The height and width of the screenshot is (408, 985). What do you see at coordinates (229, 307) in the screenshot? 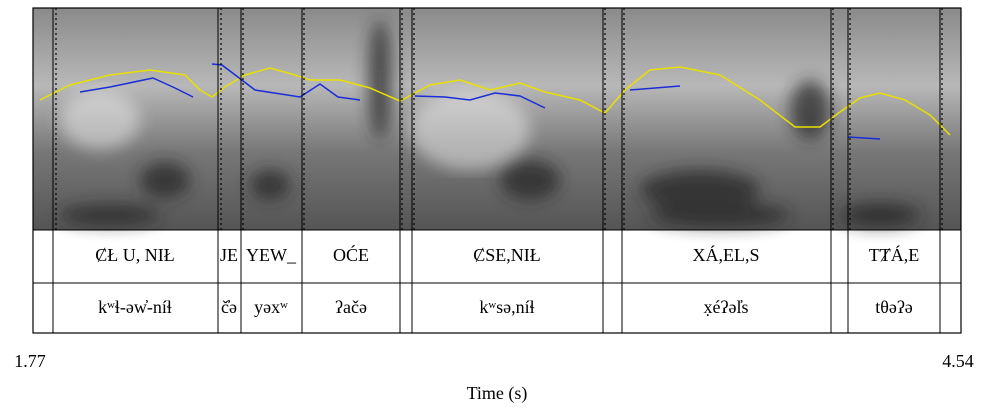
I see `tier-label: č̓ə` at bounding box center [229, 307].